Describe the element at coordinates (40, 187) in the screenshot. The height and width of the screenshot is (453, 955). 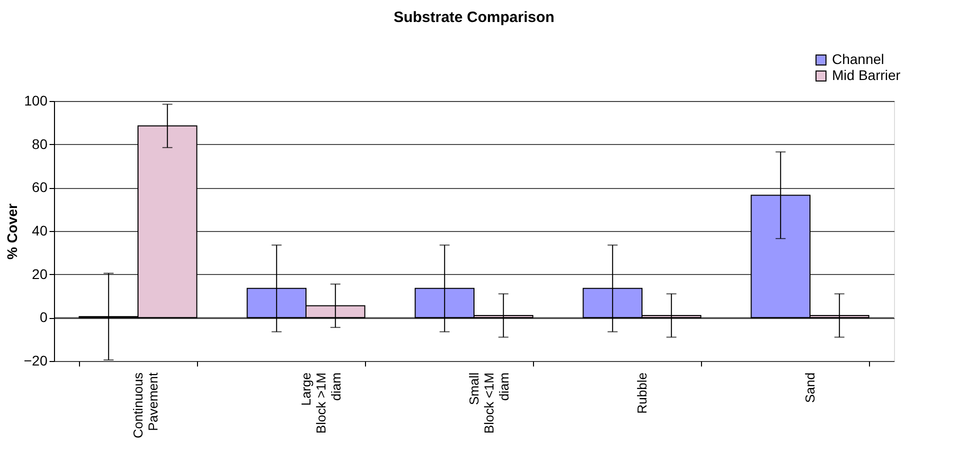
I see `y-tick-label: 60` at that location.